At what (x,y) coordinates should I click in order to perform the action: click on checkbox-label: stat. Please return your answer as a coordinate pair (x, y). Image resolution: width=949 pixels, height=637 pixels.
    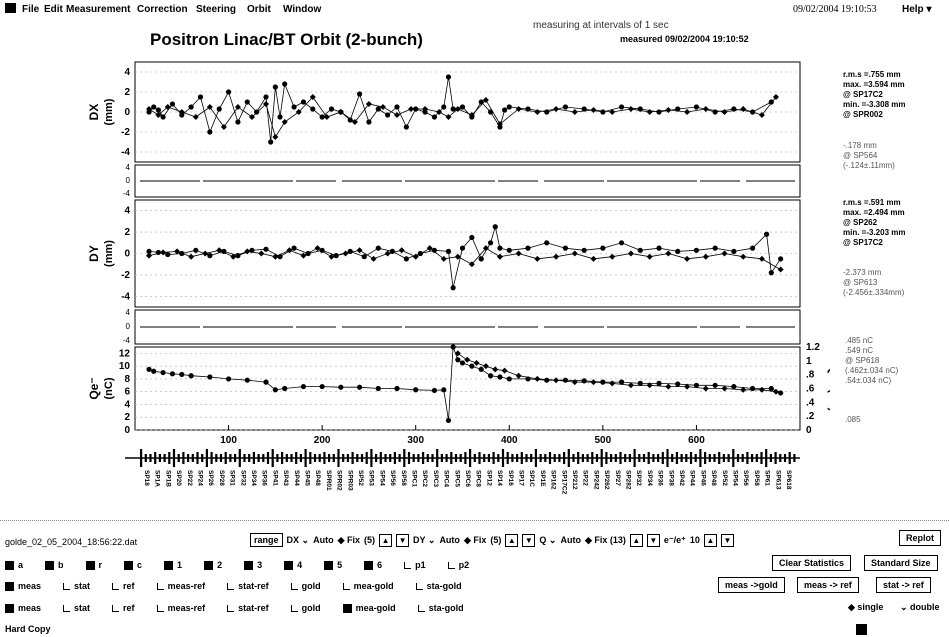
    Looking at the image, I should click on (82, 586).